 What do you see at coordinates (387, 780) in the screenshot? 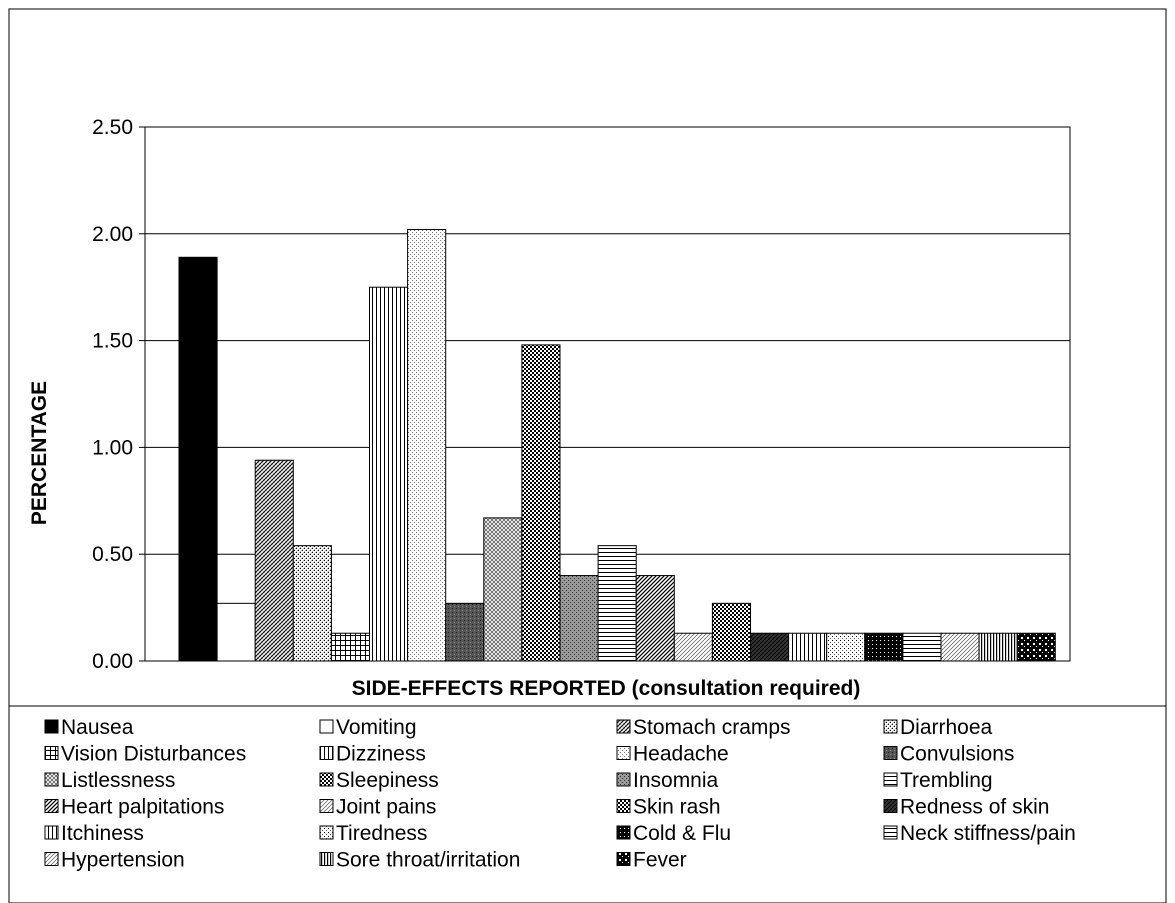
I see `legend-label: Sleepiness` at bounding box center [387, 780].